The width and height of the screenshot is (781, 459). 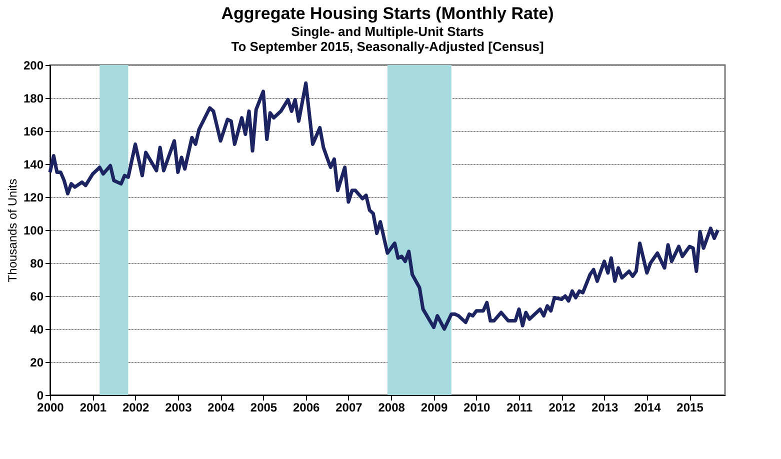 What do you see at coordinates (349, 407) in the screenshot?
I see `x-tick-label: 2007` at bounding box center [349, 407].